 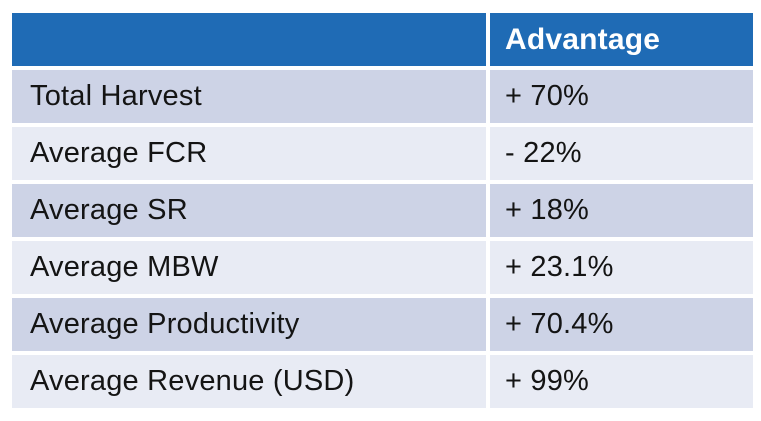 I want to click on table-row-metric: Average SR, so click(x=249, y=210).